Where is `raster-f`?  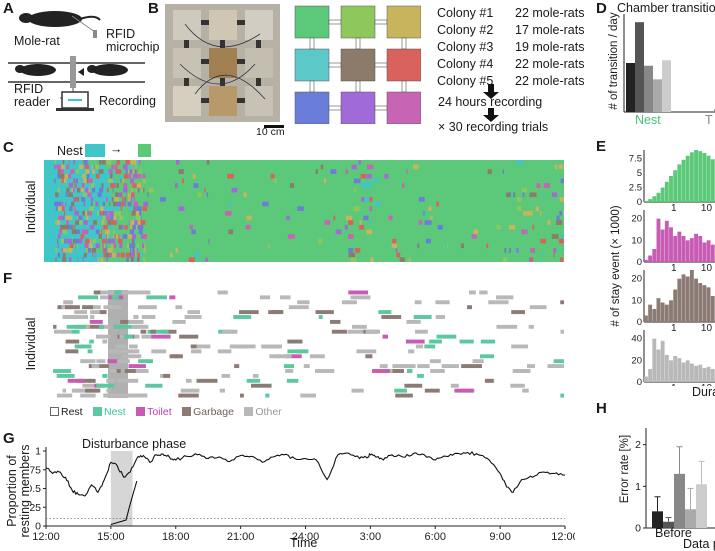
raster-f is located at coordinates (304, 344).